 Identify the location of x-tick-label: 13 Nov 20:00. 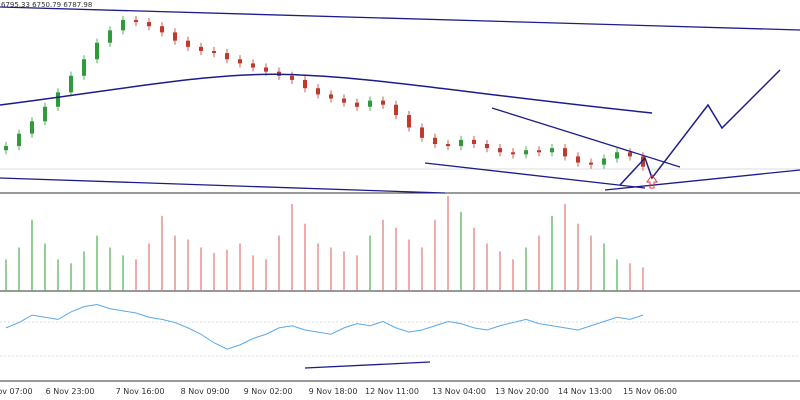
(522, 391).